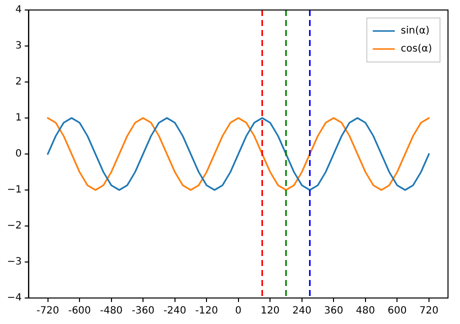 The image size is (460, 324). I want to click on x-tick-label: 0, so click(238, 311).